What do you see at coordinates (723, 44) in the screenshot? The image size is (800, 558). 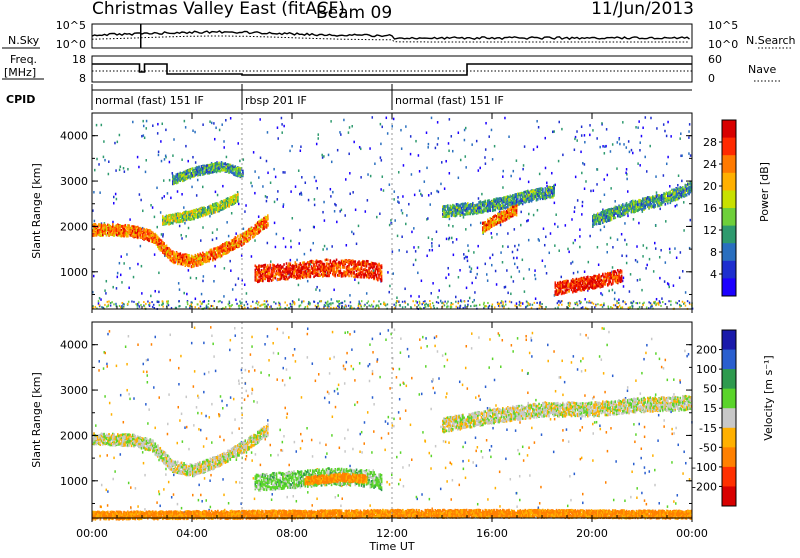 I see `noise-right-tick-bottom: 10^0` at bounding box center [723, 44].